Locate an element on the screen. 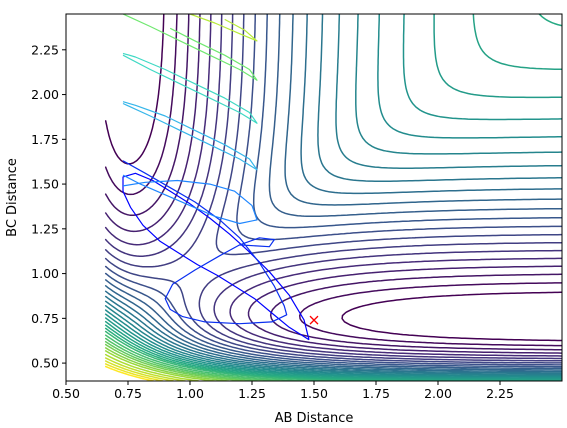  y-axis-ticks: 0.50 0.75 1.00 1.25 1.50 1.75 2.00 2.25 is located at coordinates (48, 206).